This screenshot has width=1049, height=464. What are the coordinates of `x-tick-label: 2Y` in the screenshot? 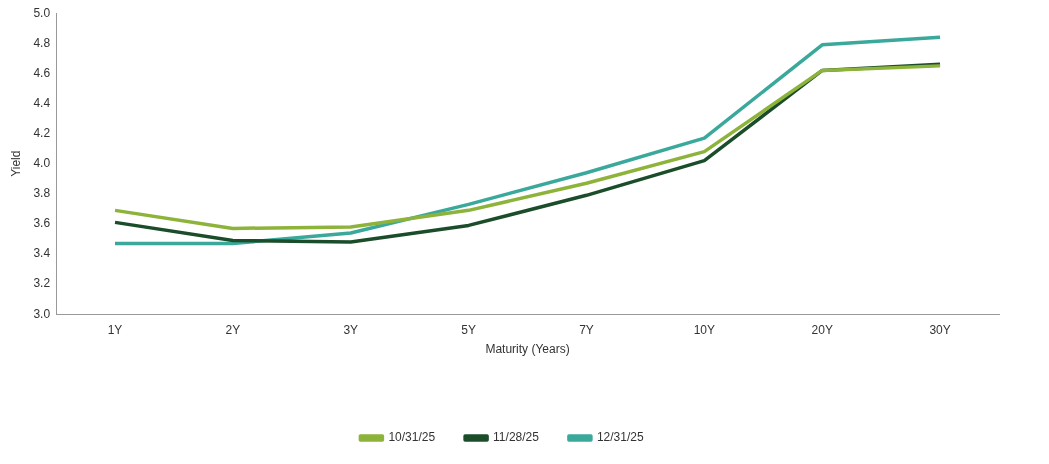 It's located at (233, 329).